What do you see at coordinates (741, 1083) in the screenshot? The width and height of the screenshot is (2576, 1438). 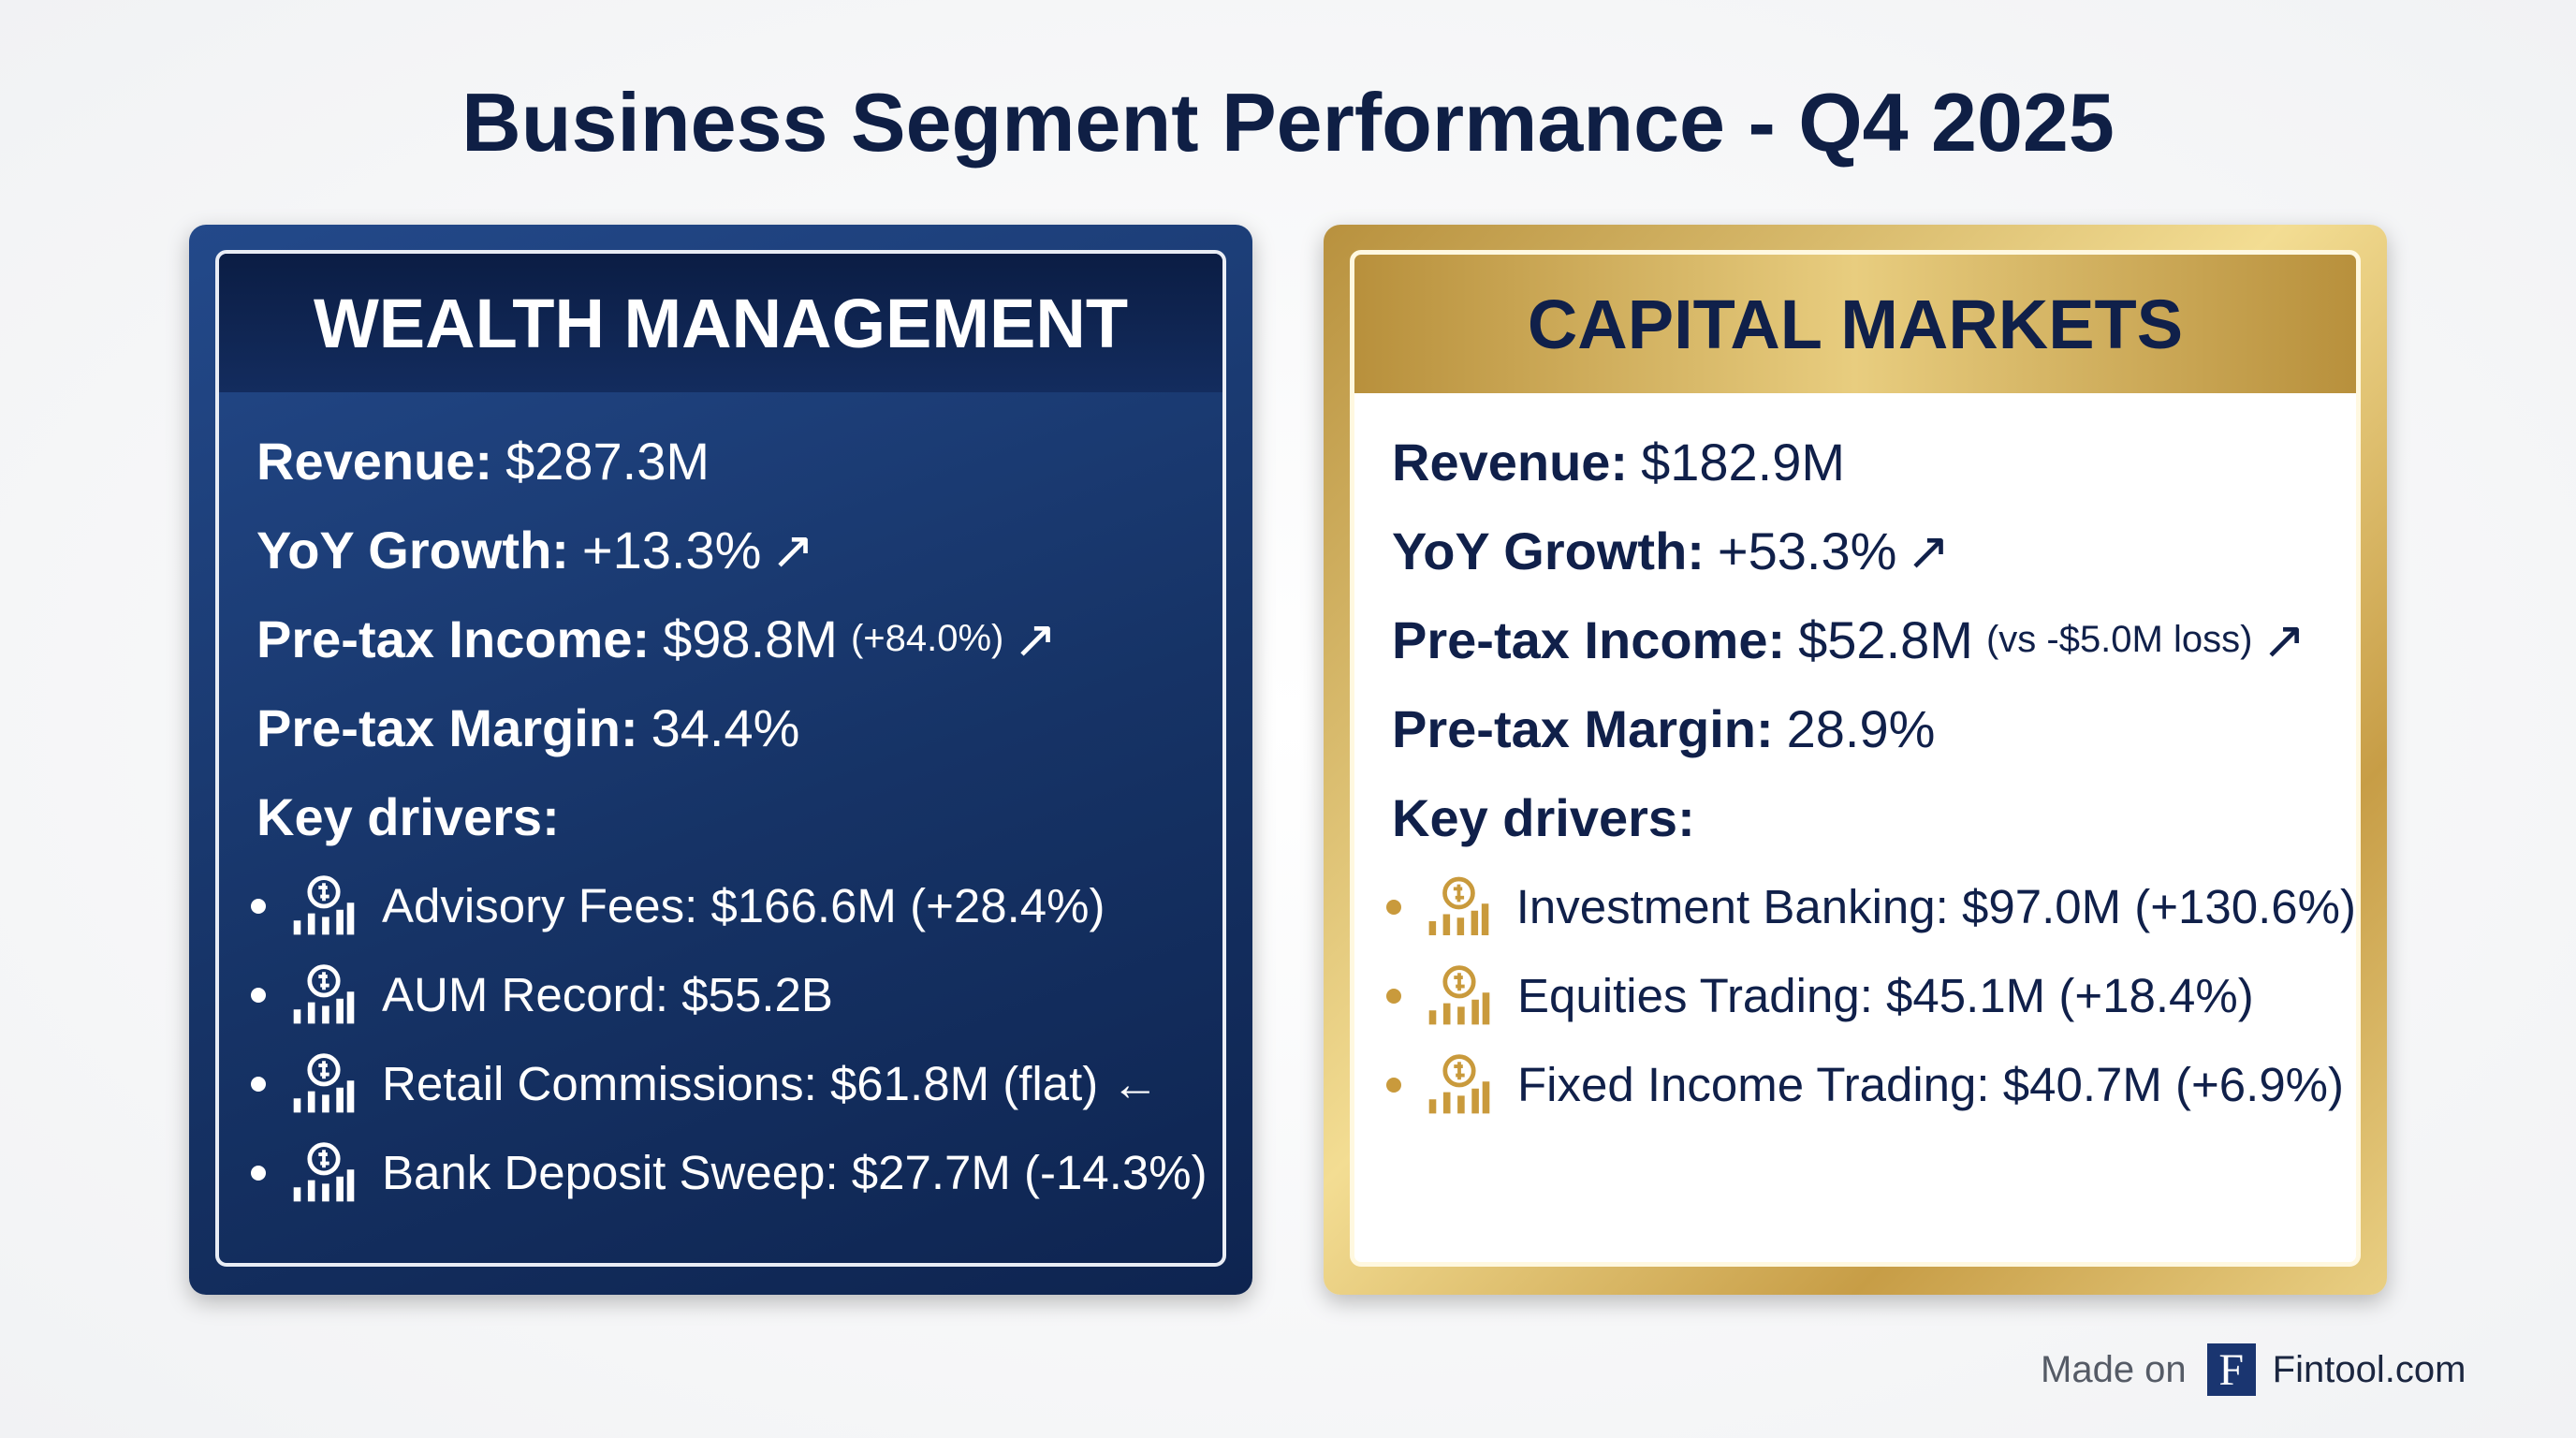 I see `driver-text: Retail Commissions: $61.8M (flat)` at bounding box center [741, 1083].